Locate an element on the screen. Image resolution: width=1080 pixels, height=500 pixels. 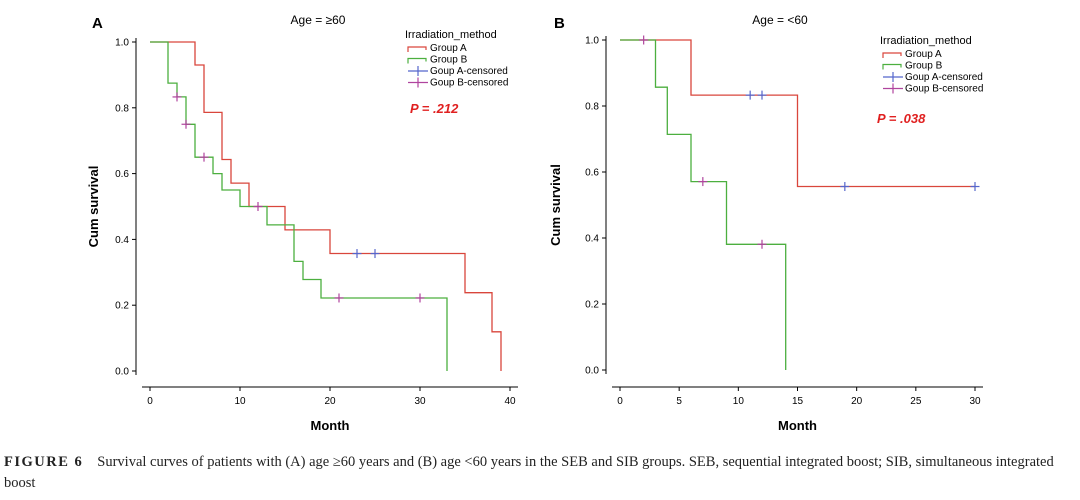
panel-letter: A is located at coordinates (97, 23).